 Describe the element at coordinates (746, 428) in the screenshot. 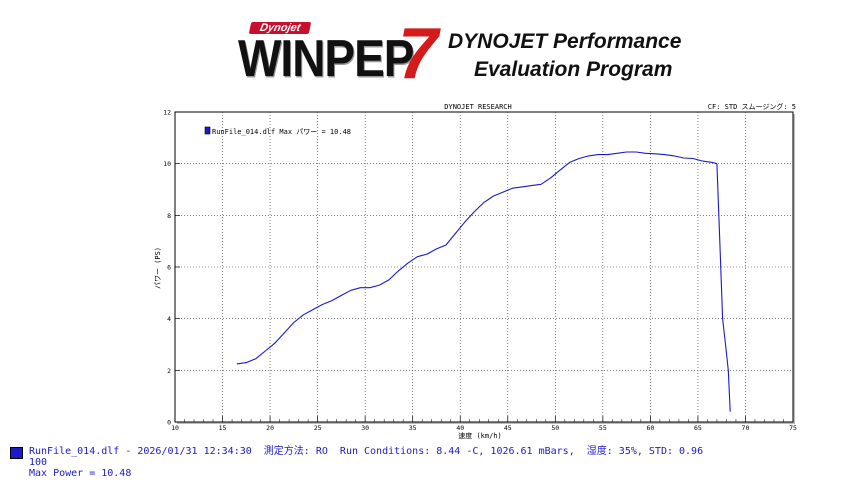

I see `x-tick-label: 70` at that location.